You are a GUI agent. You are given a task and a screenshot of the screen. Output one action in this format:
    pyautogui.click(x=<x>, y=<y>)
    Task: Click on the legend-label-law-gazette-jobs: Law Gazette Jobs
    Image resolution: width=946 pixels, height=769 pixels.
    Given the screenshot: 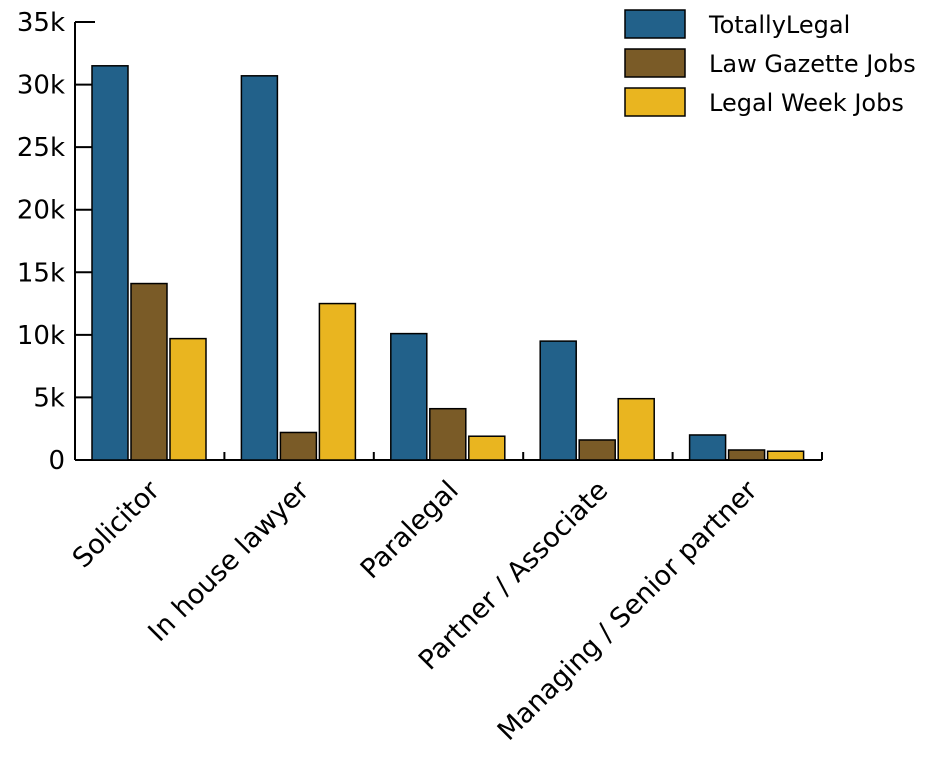 What is the action you would take?
    pyautogui.click(x=812, y=64)
    